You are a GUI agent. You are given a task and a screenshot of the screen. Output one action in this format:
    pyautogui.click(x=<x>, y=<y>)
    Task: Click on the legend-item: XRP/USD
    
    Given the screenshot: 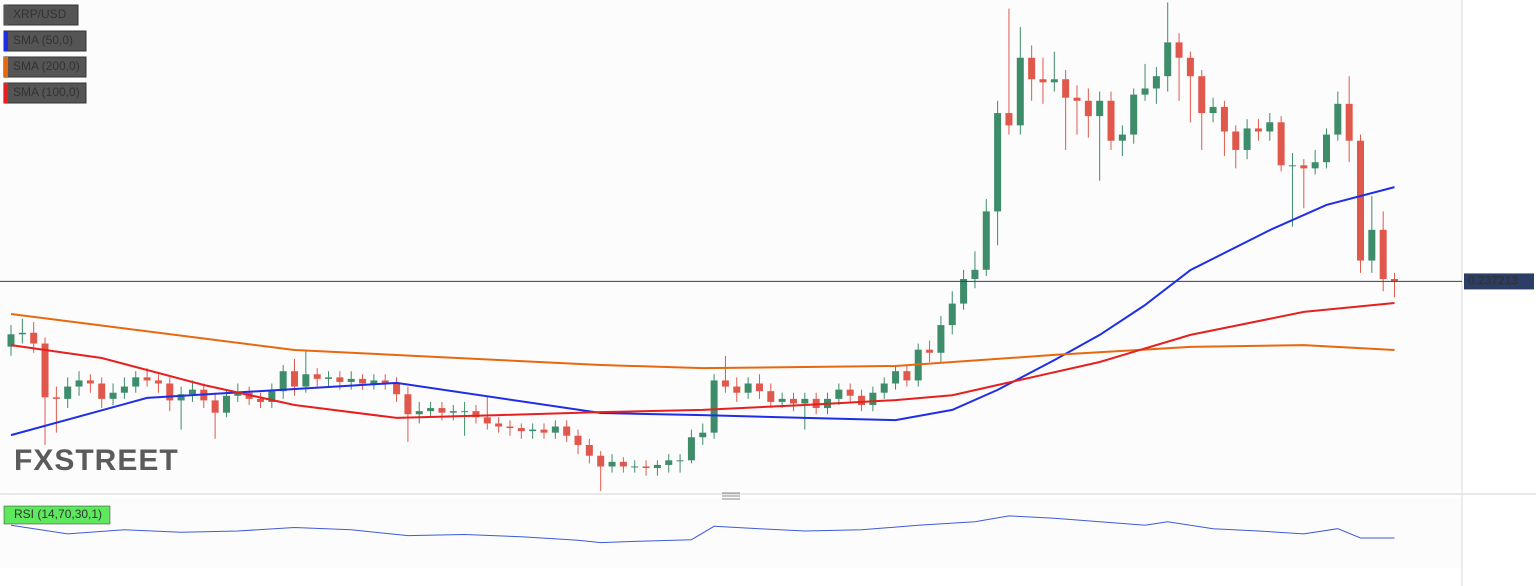 What is the action you would take?
    pyautogui.click(x=41, y=15)
    